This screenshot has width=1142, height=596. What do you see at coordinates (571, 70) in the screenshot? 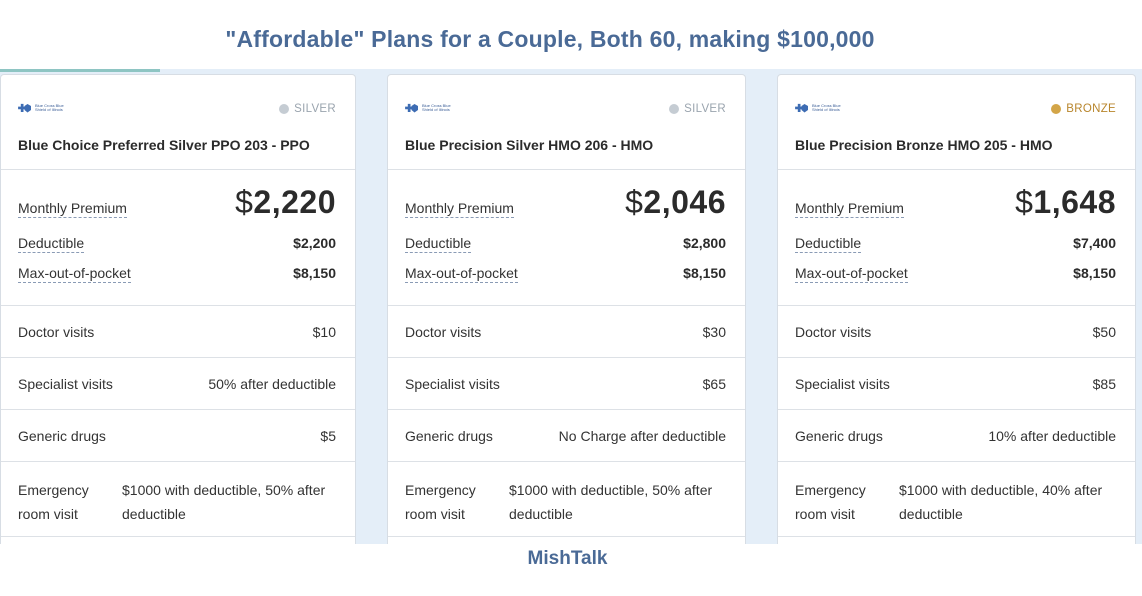
I see `progress-bar` at bounding box center [571, 70].